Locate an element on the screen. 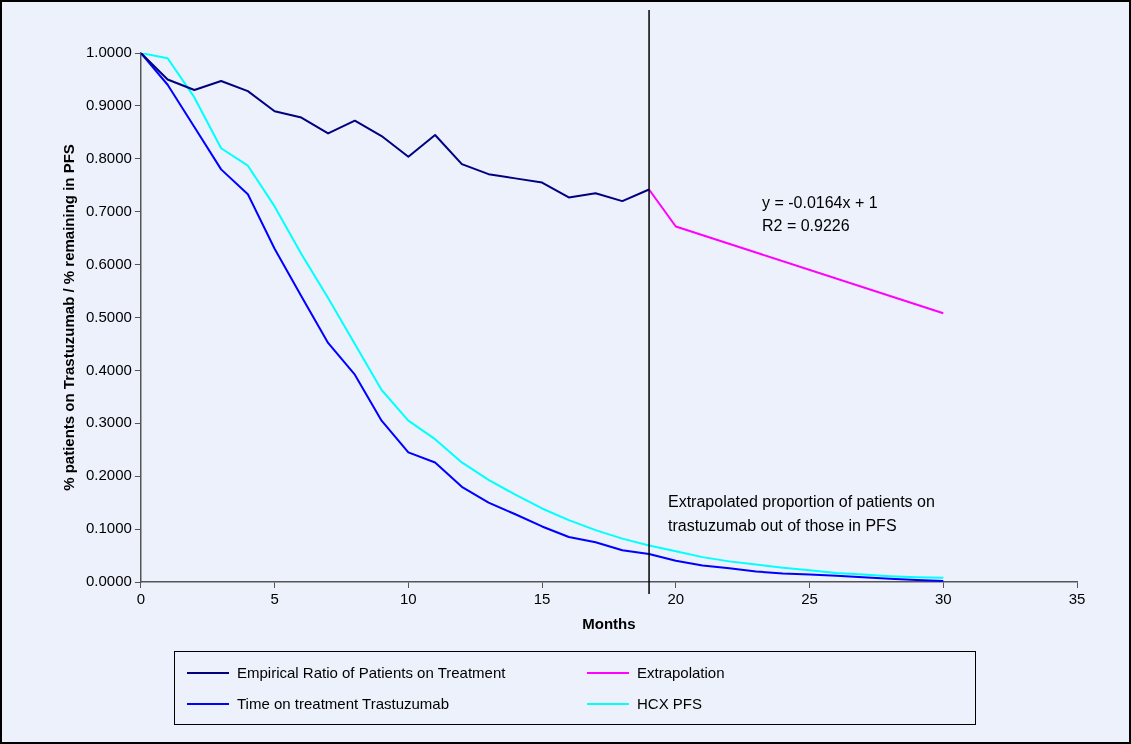  annotation: y = -0.0164x + 1 is located at coordinates (820, 202).